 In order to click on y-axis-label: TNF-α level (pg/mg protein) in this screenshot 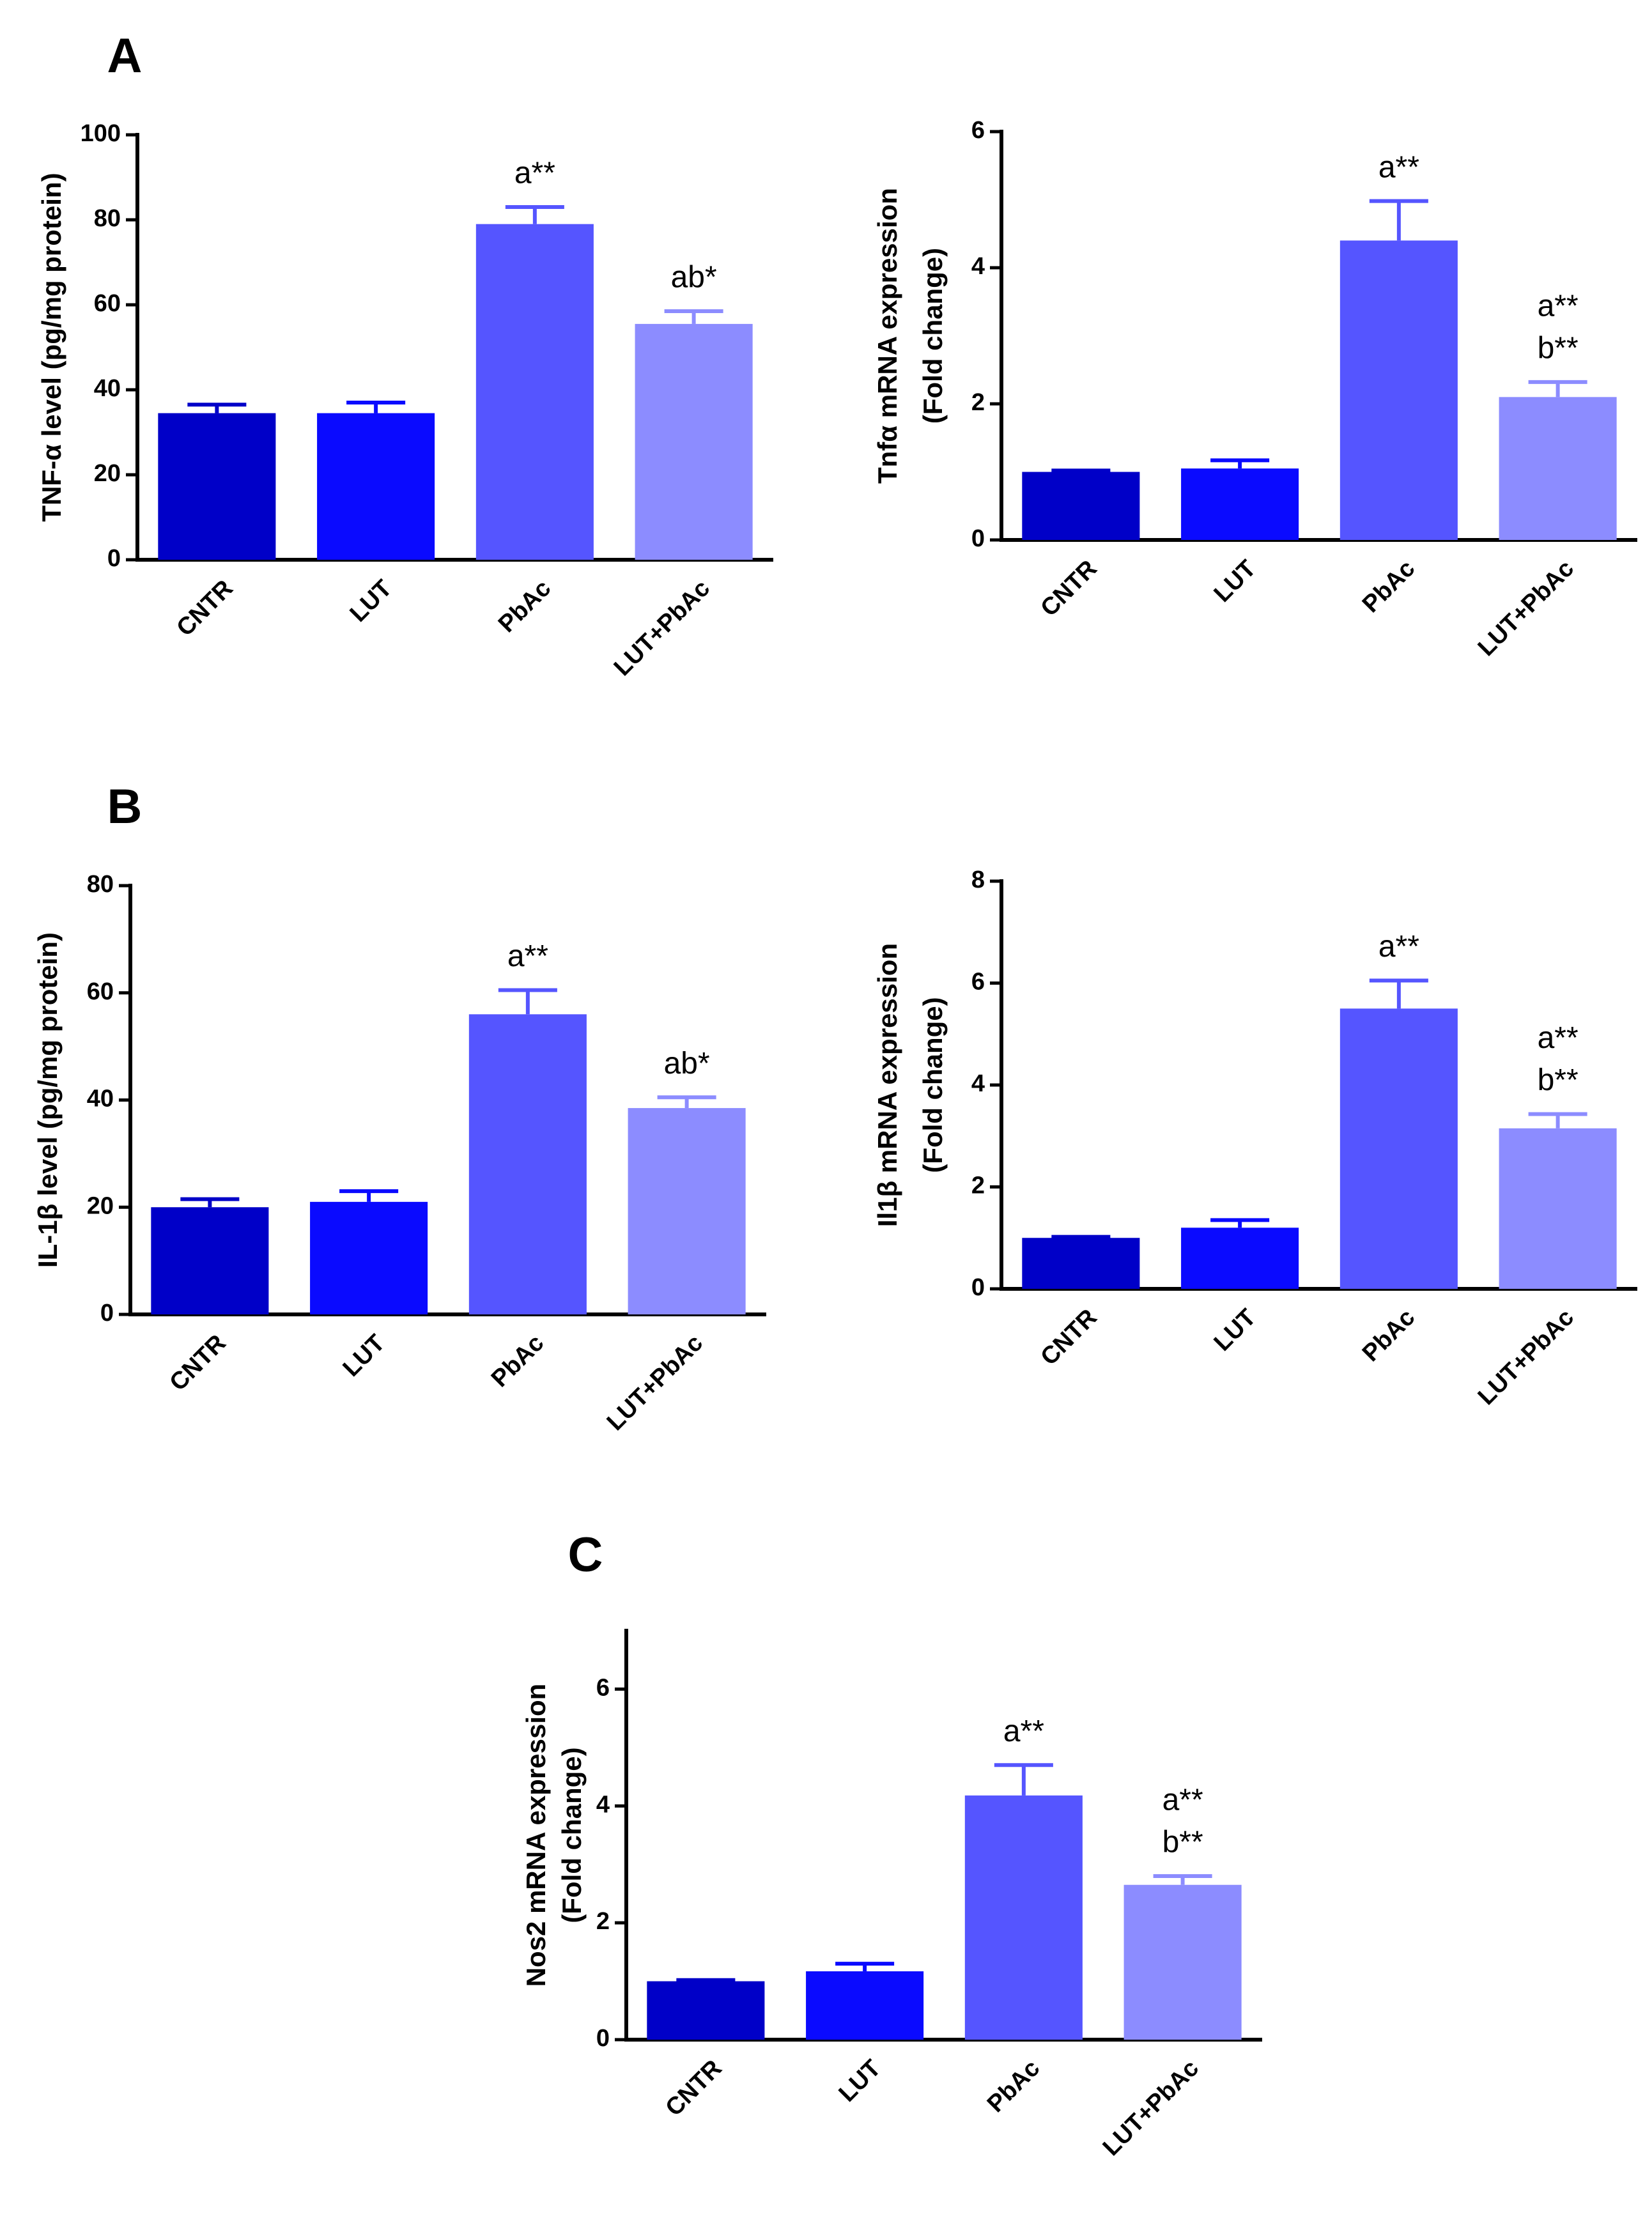, I will do `click(51, 347)`.